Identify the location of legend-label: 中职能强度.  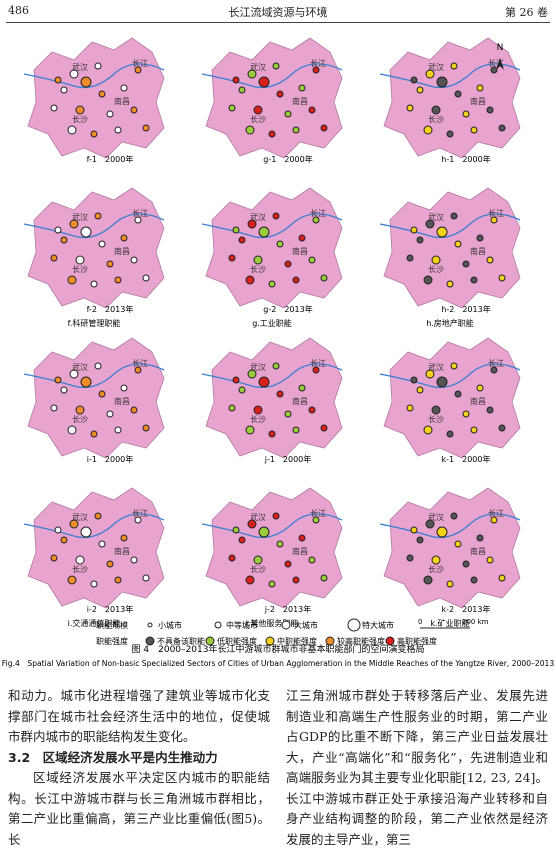
(297, 641).